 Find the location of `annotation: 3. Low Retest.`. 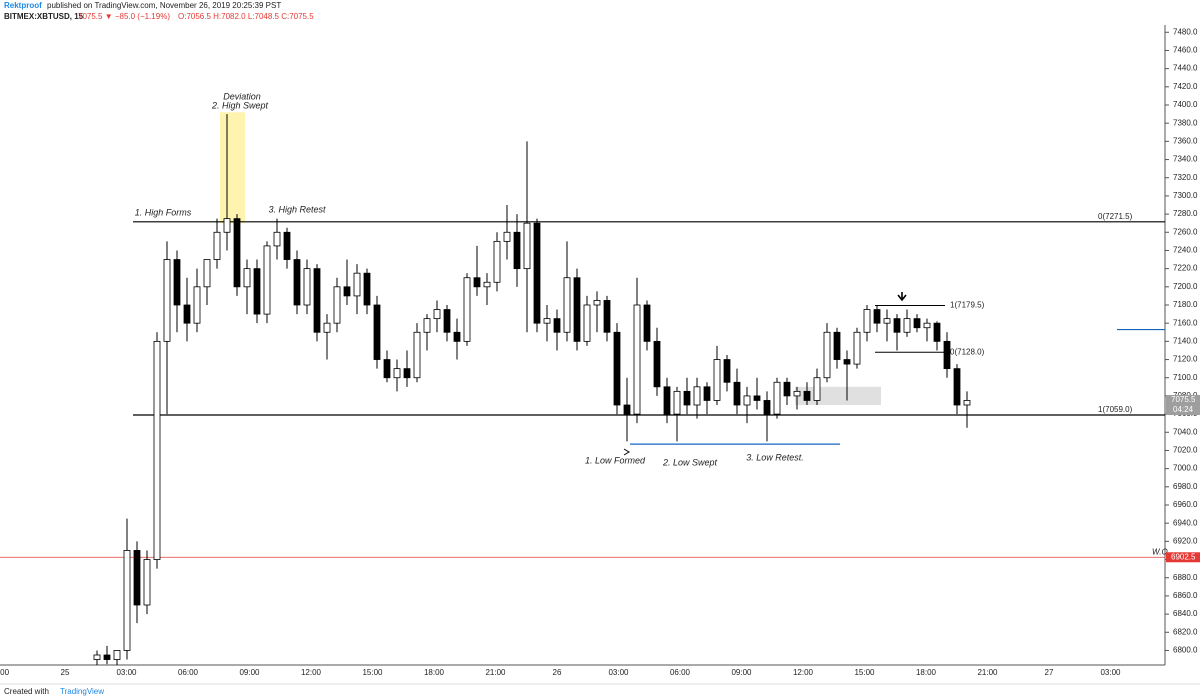

annotation: 3. Low Retest. is located at coordinates (775, 457).